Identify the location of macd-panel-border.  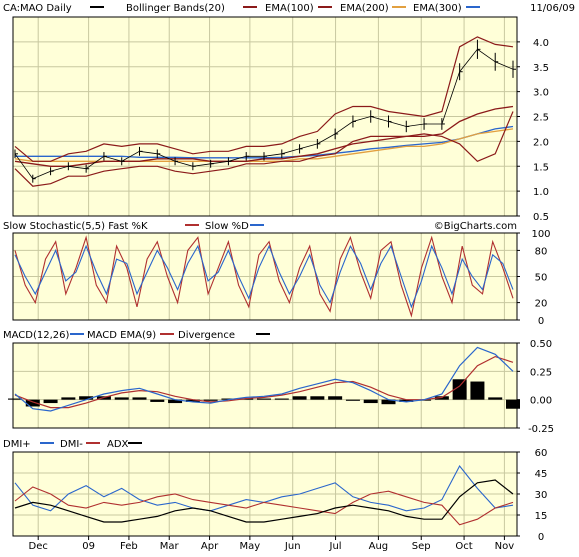
(265, 385).